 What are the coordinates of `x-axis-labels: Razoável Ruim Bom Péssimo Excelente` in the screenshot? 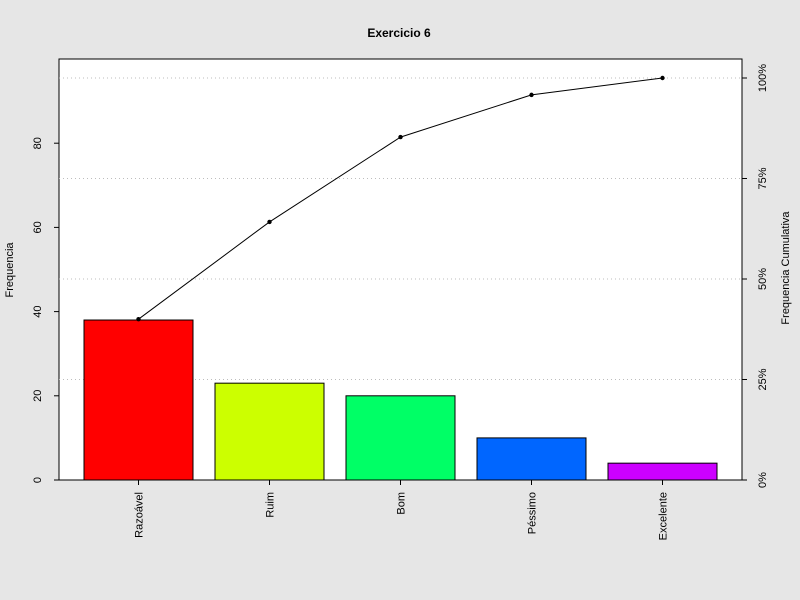 It's located at (402, 510).